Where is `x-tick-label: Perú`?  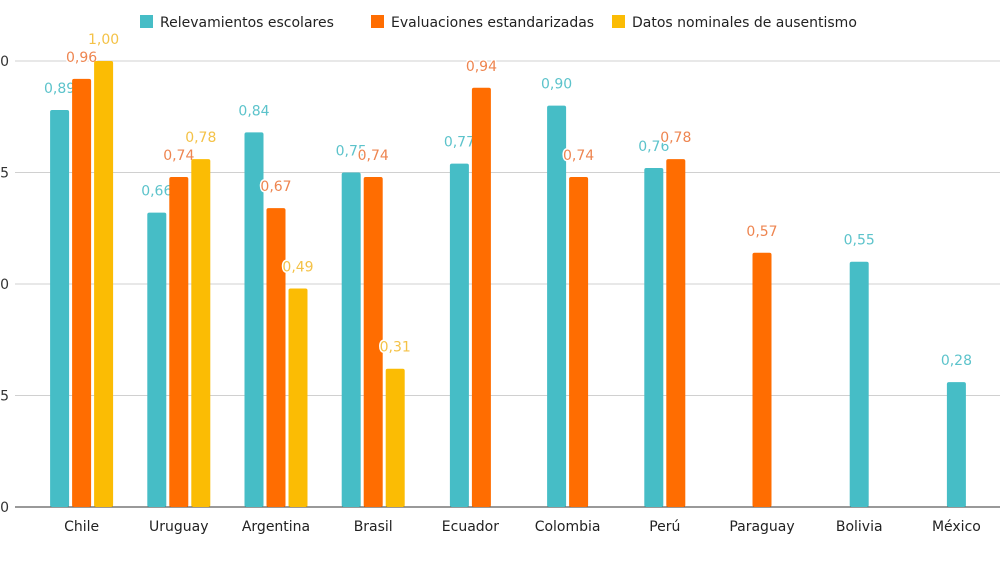 x-tick-label: Perú is located at coordinates (664, 527).